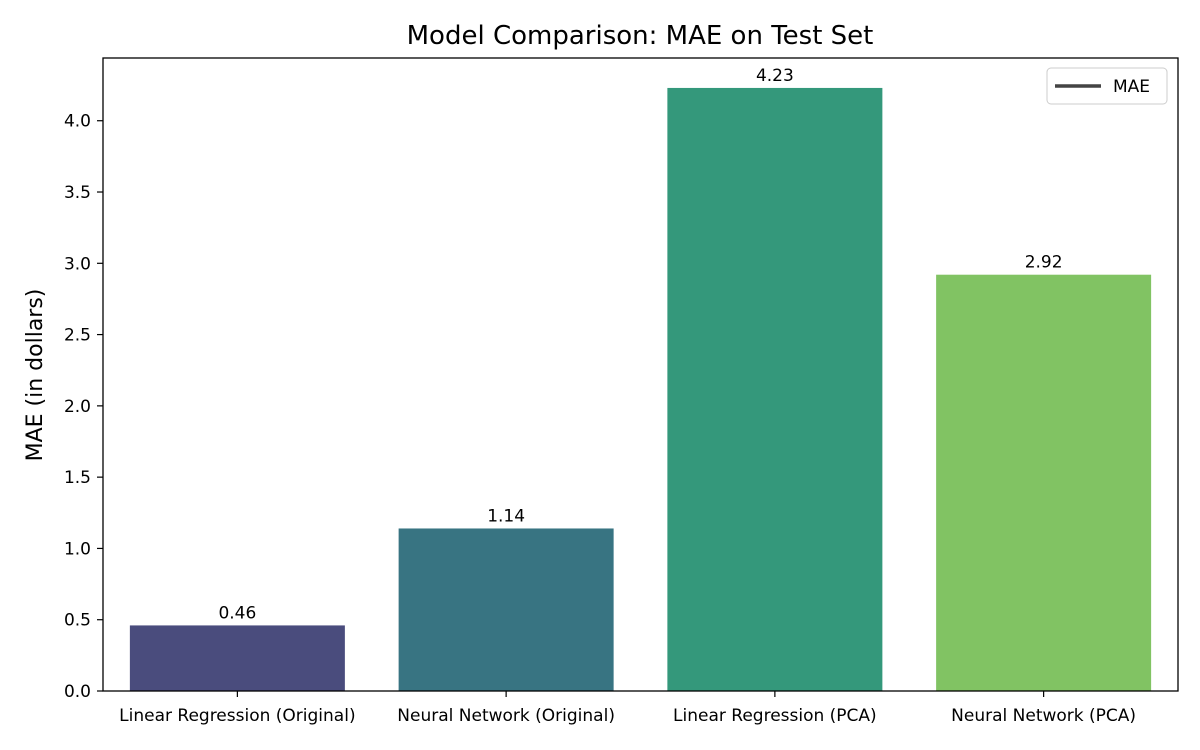  I want to click on y-tick-label-6: 3.0, so click(77, 264).